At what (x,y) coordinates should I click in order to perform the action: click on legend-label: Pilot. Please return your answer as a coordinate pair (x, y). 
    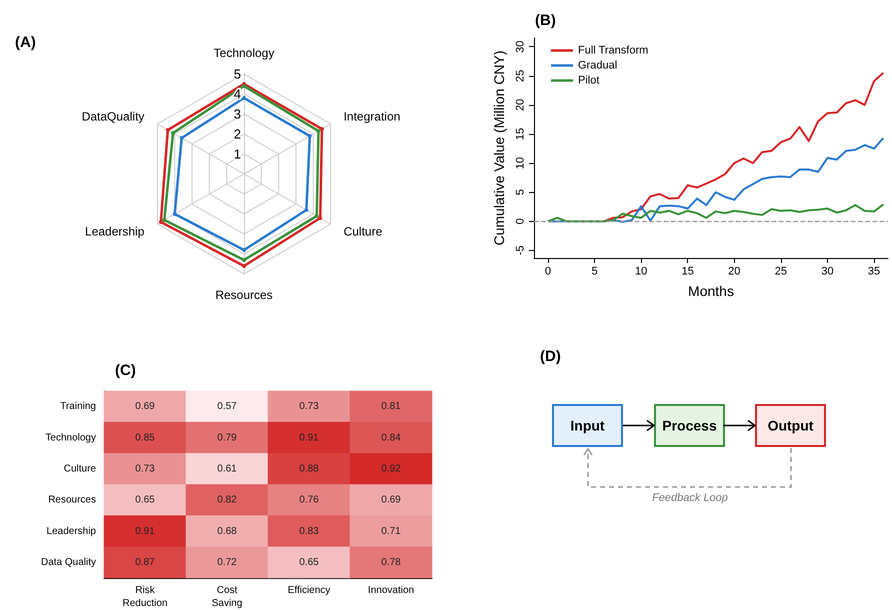
    Looking at the image, I should click on (589, 80).